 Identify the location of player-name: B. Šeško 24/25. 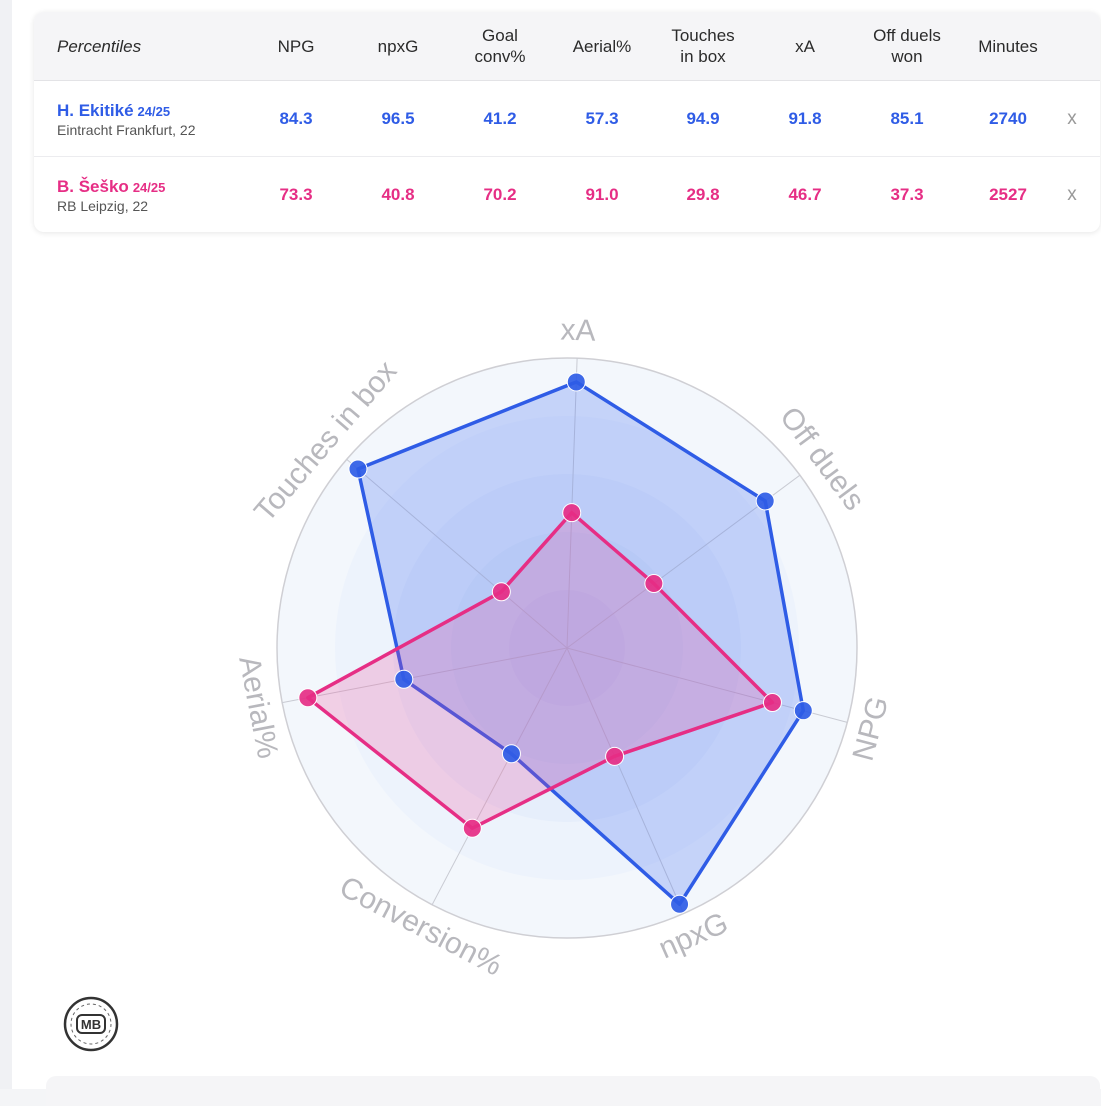
(111, 186).